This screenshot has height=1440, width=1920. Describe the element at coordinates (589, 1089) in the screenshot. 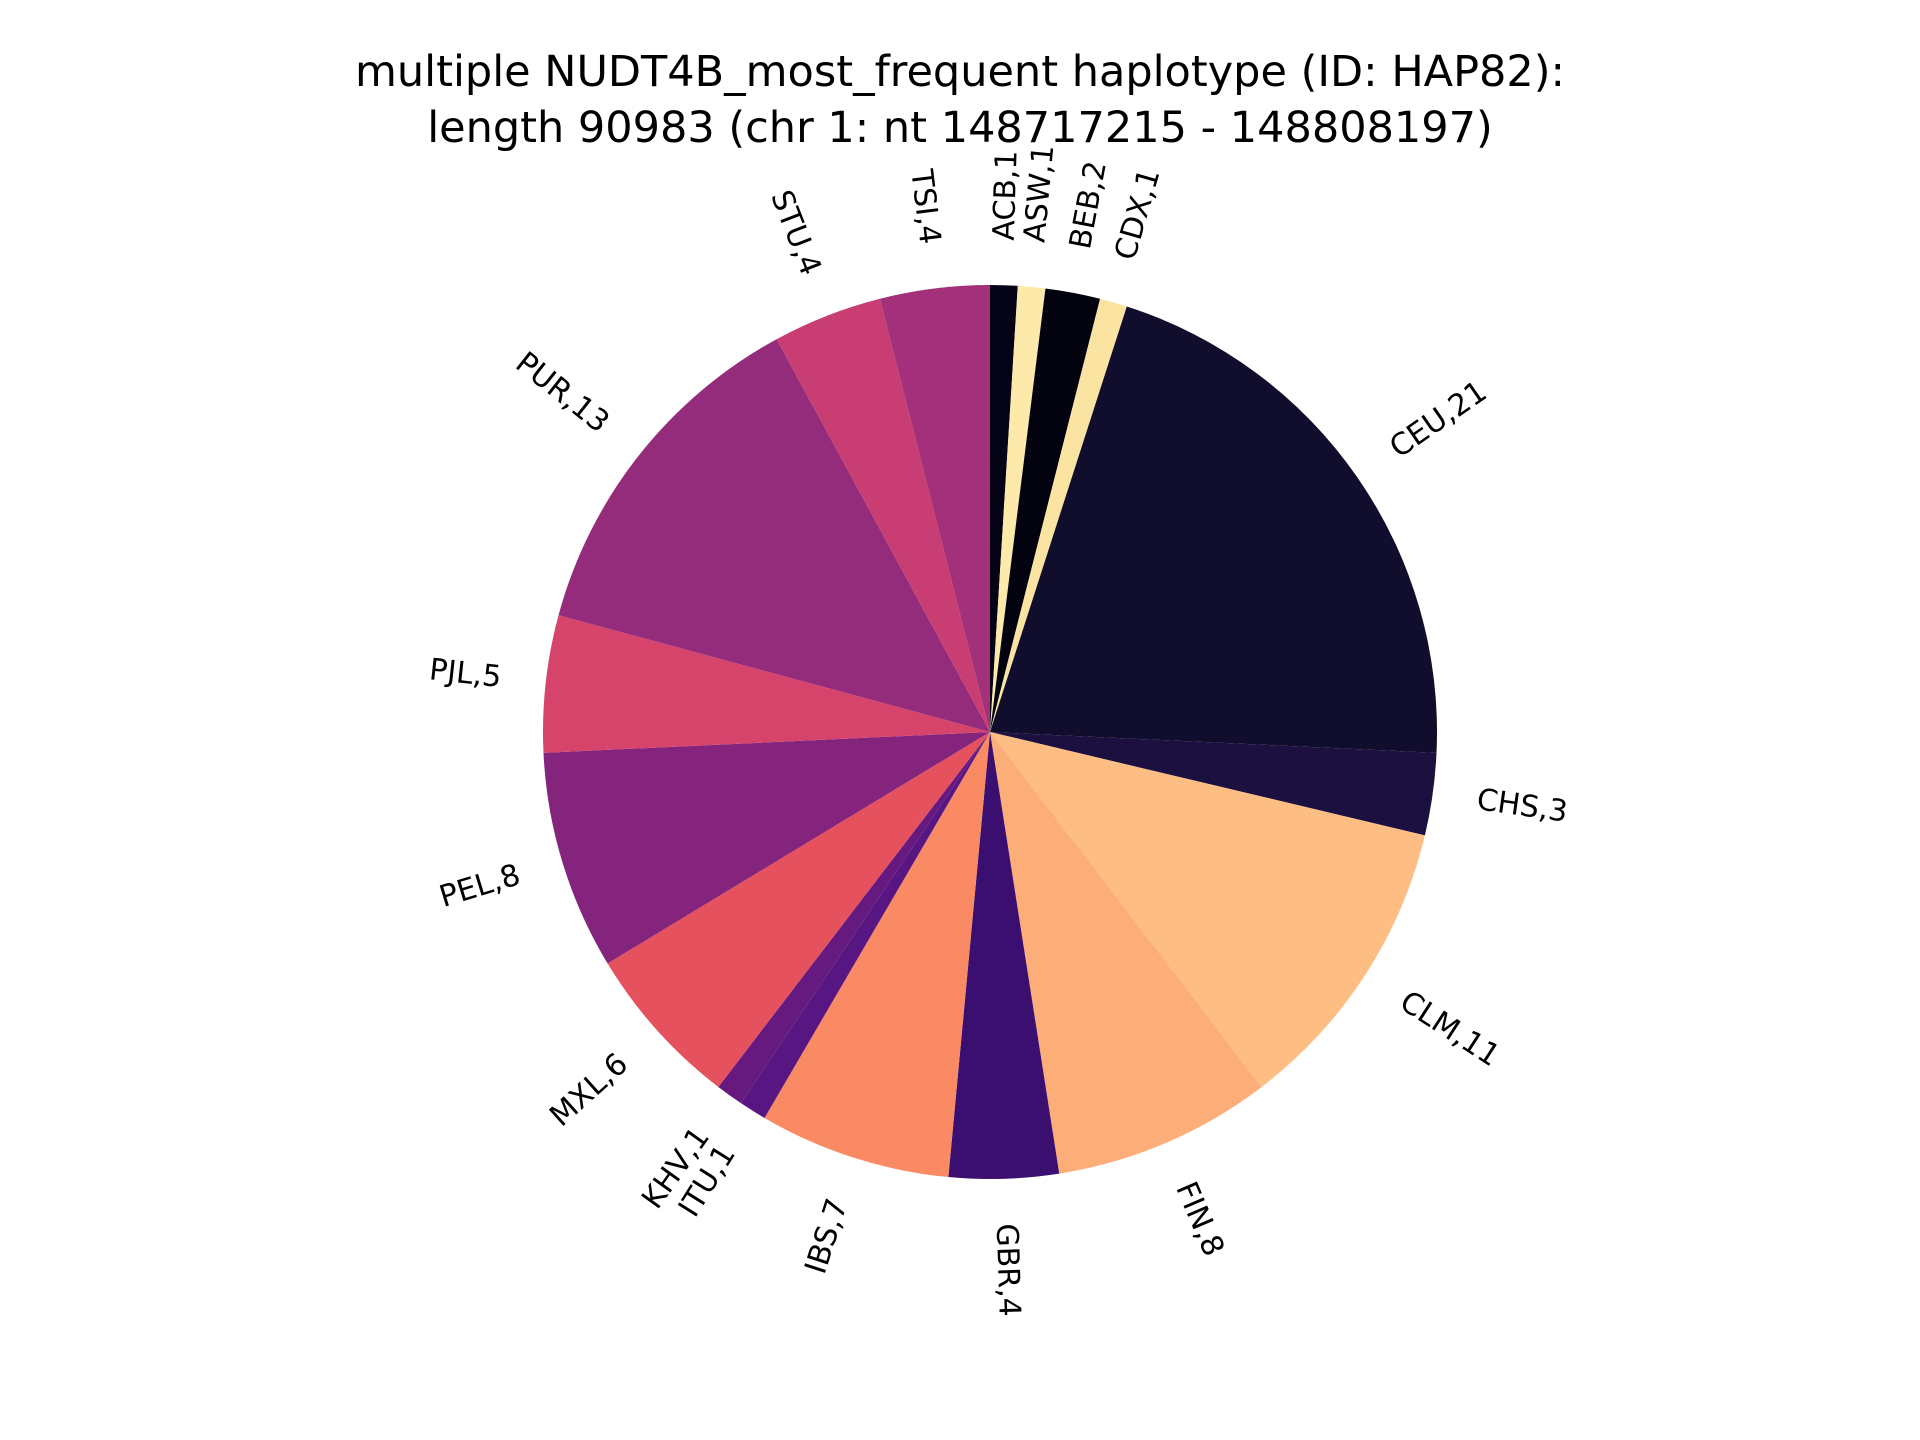

I see `pie-label-mxl: MXL,6` at that location.